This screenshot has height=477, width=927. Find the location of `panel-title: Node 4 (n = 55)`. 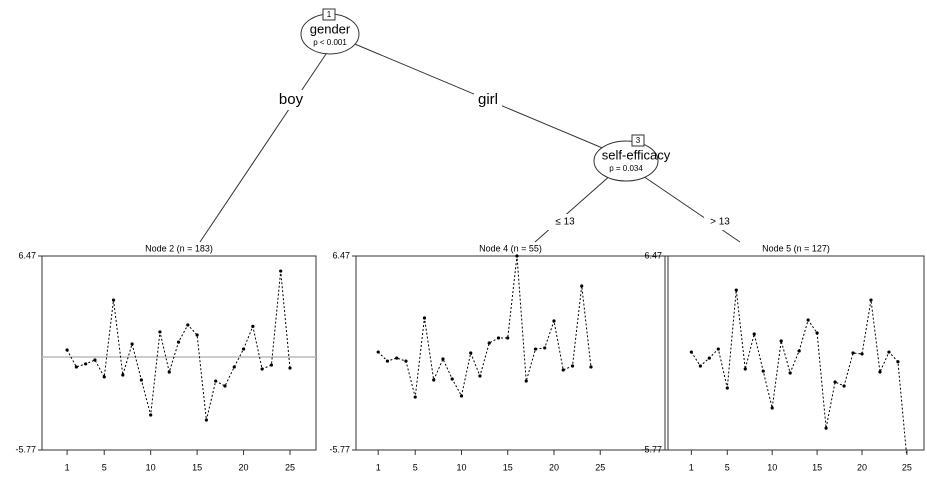

panel-title: Node 4 (n = 55) is located at coordinates (510, 248).